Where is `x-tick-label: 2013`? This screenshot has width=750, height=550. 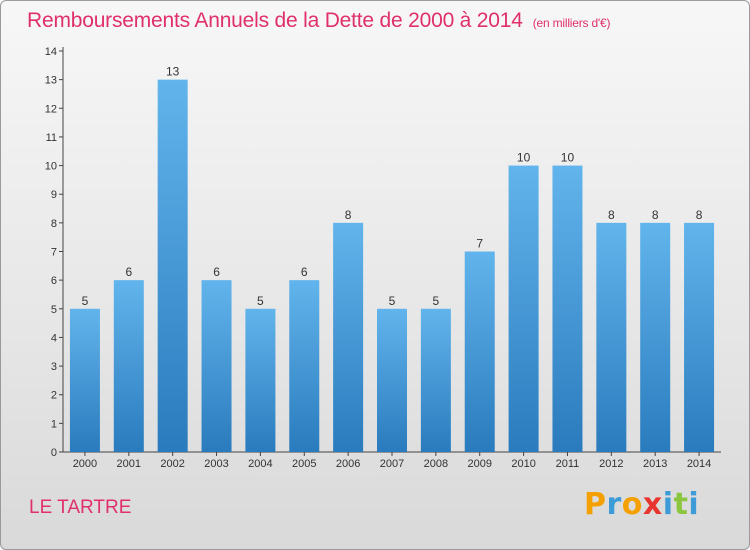 x-tick-label: 2013 is located at coordinates (655, 464).